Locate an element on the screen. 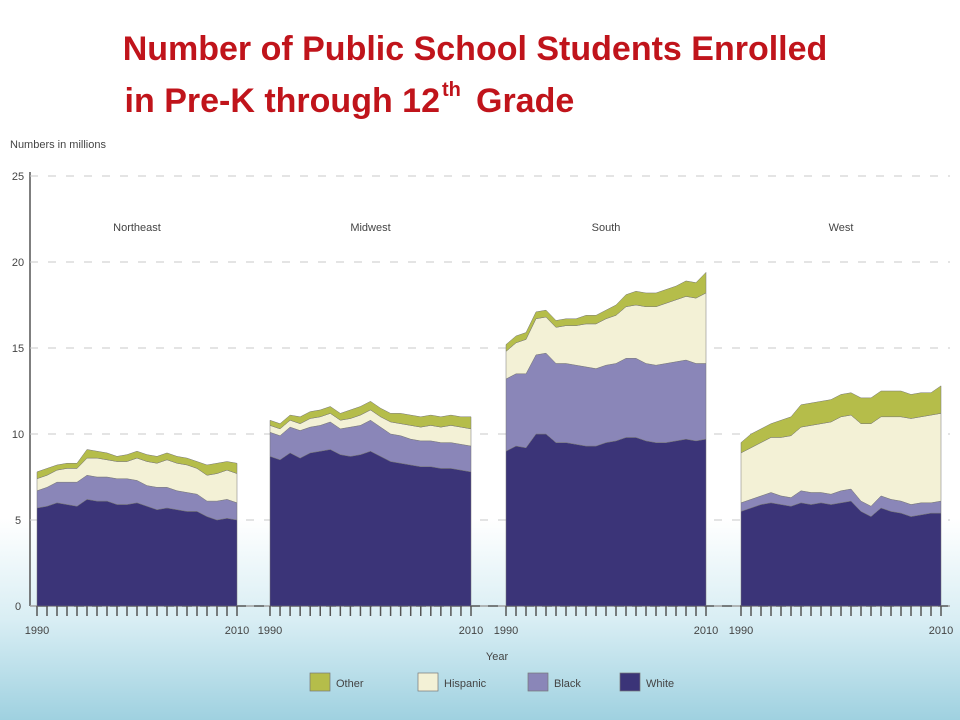 This screenshot has height=720, width=960. legend-label: Hispanic is located at coordinates (465, 684).